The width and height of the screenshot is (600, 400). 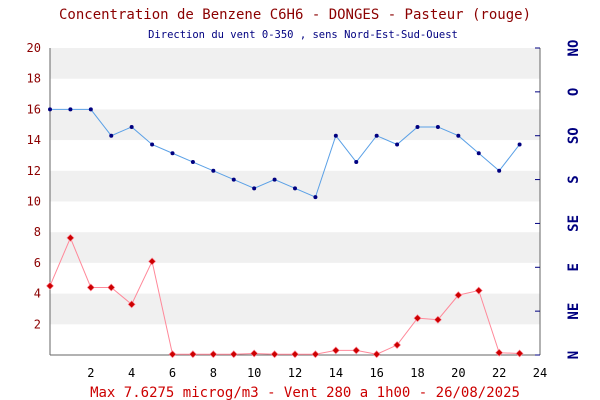 What do you see at coordinates (34, 171) in the screenshot?
I see `y-tick-label: 12` at bounding box center [34, 171].